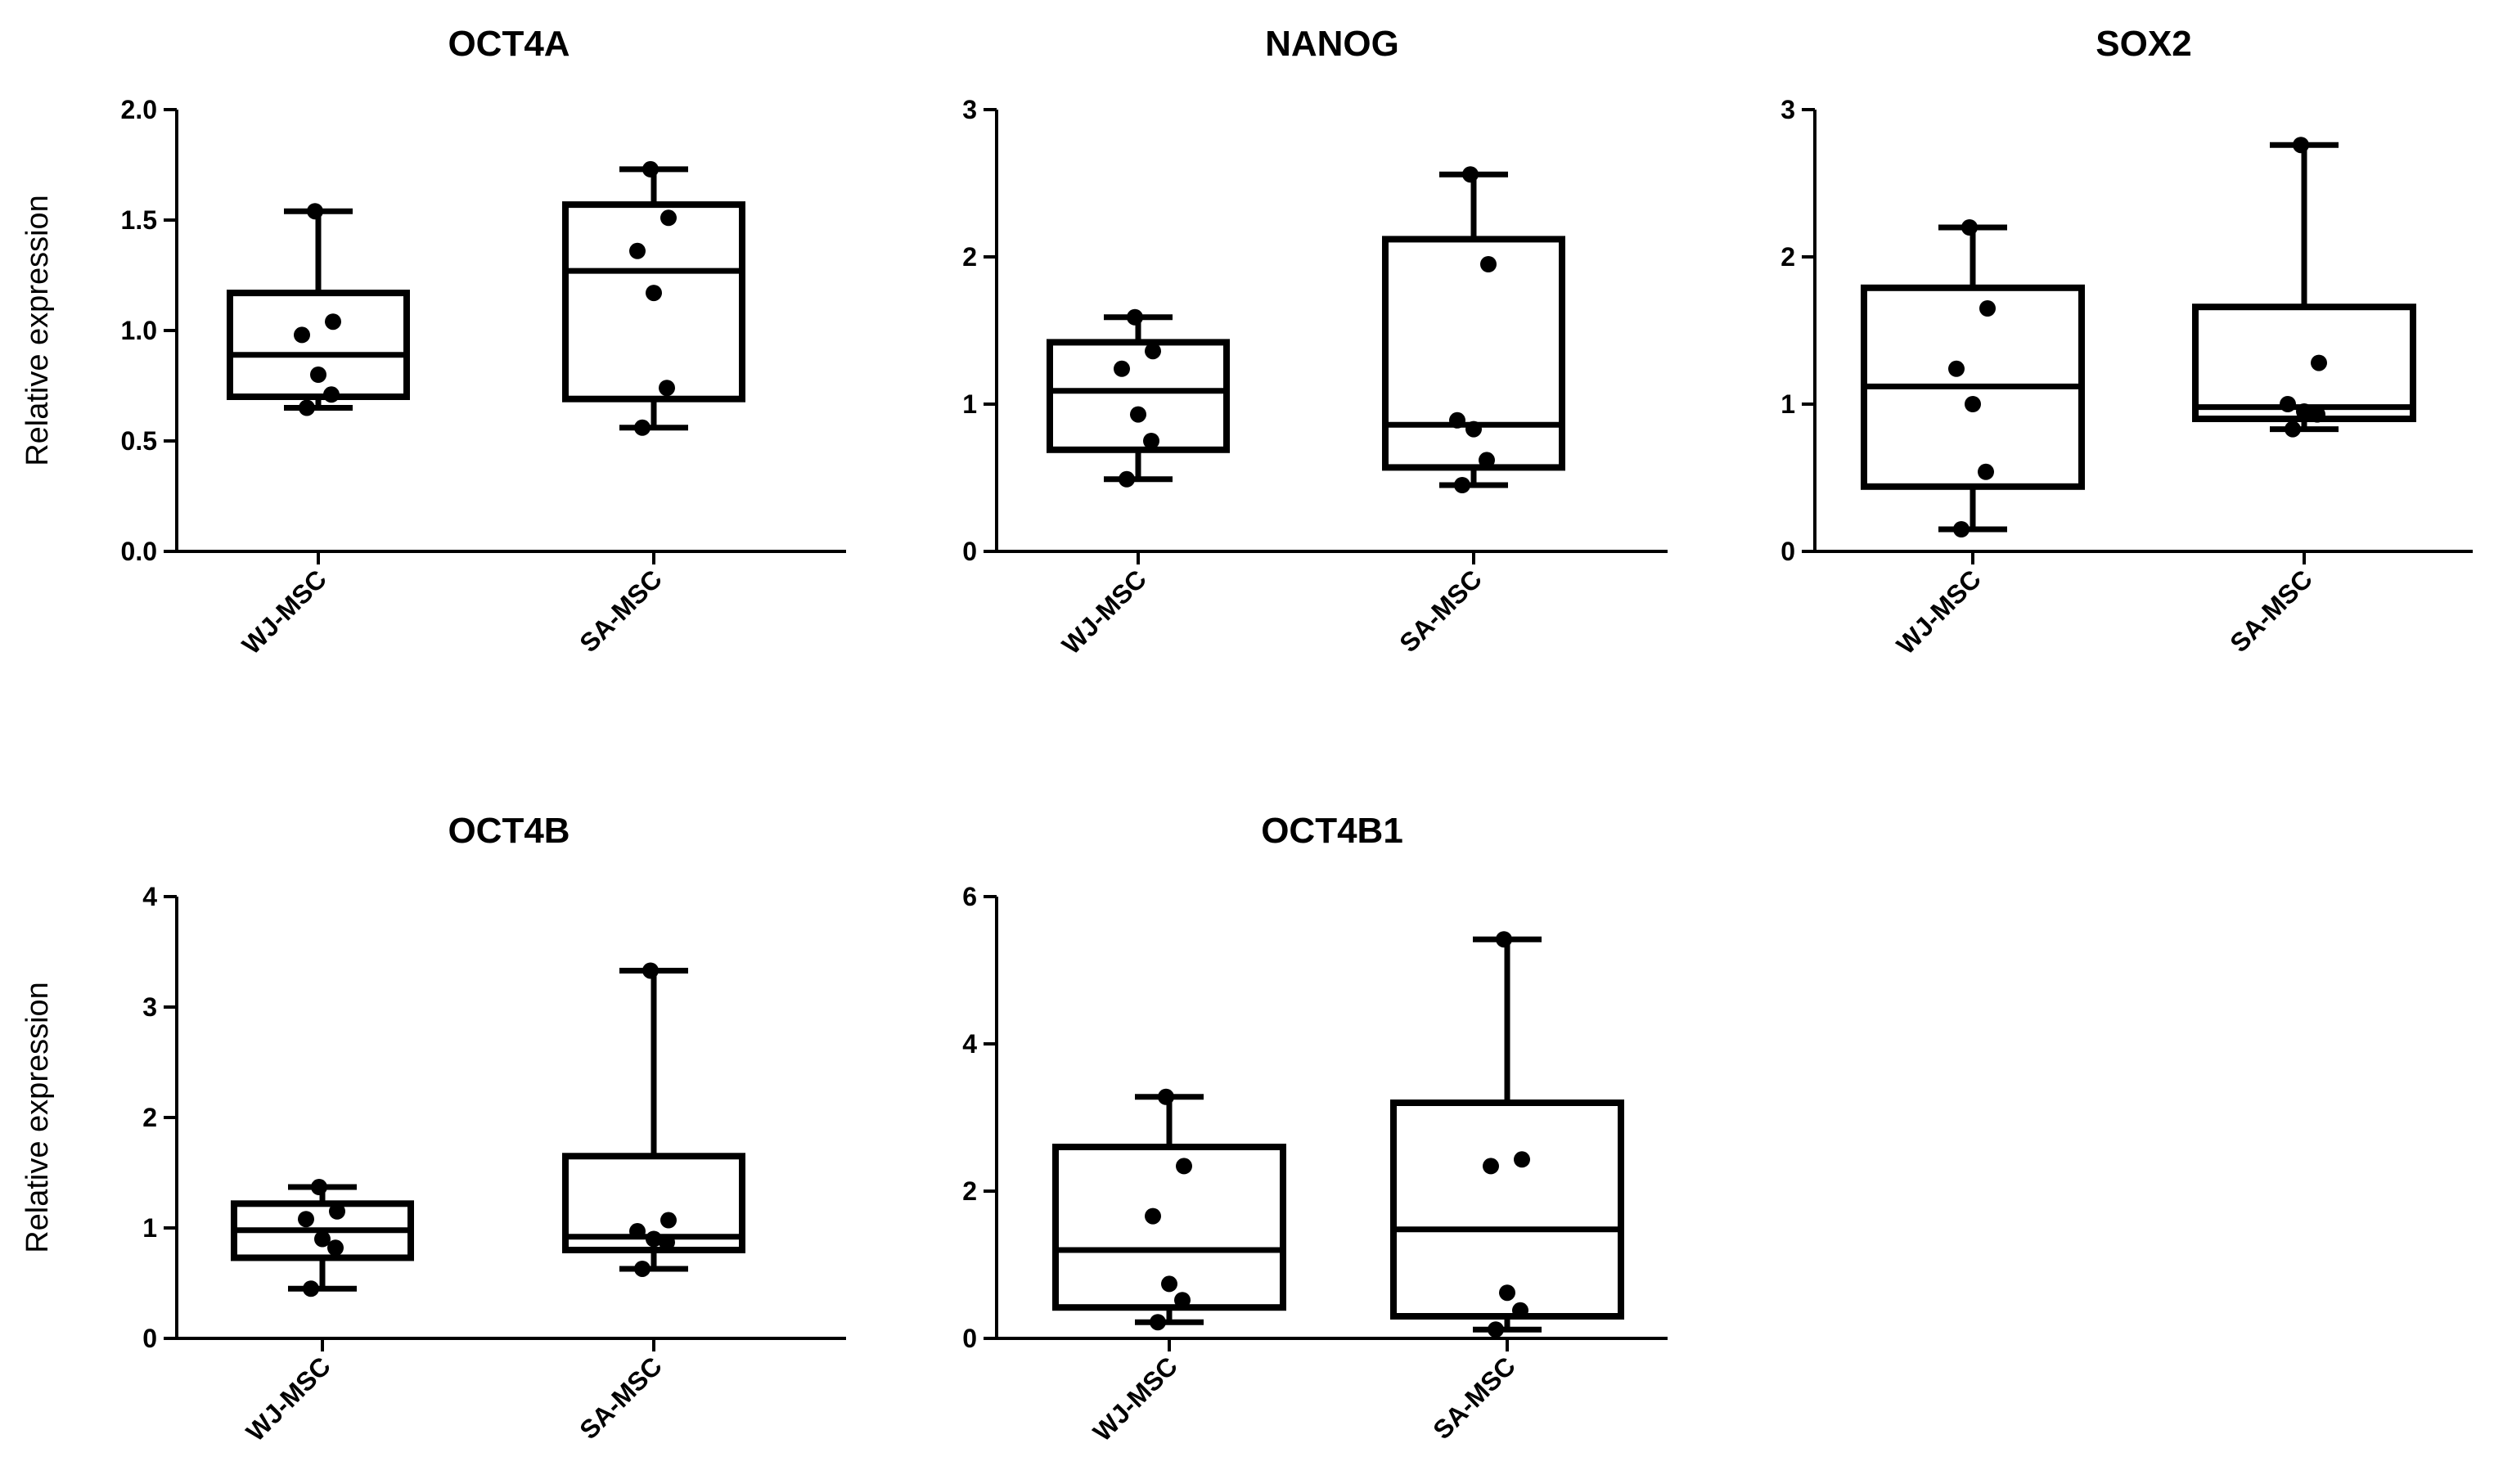  What do you see at coordinates (139, 551) in the screenshot?
I see `y-tick-label: 0.0` at bounding box center [139, 551].